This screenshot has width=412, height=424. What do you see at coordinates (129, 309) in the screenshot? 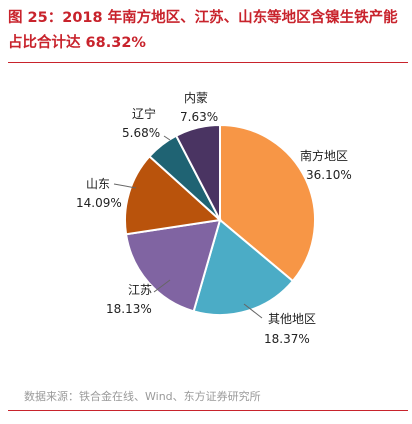
I see `slice-value-label: 18.13%` at bounding box center [129, 309].